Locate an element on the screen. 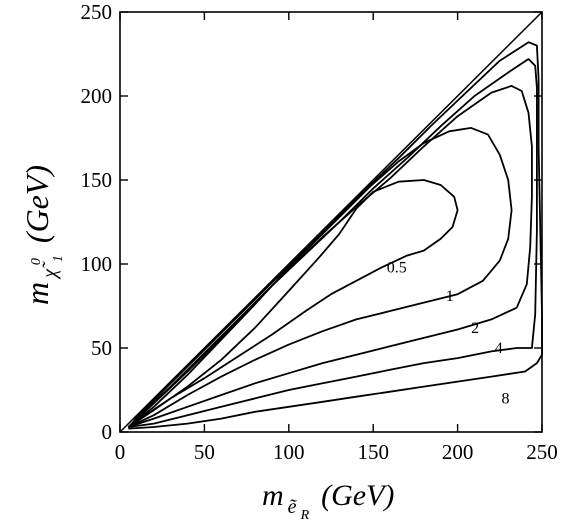  y-axis-title: m χ̃ 0 1 (GeV) is located at coordinates (42, 235).